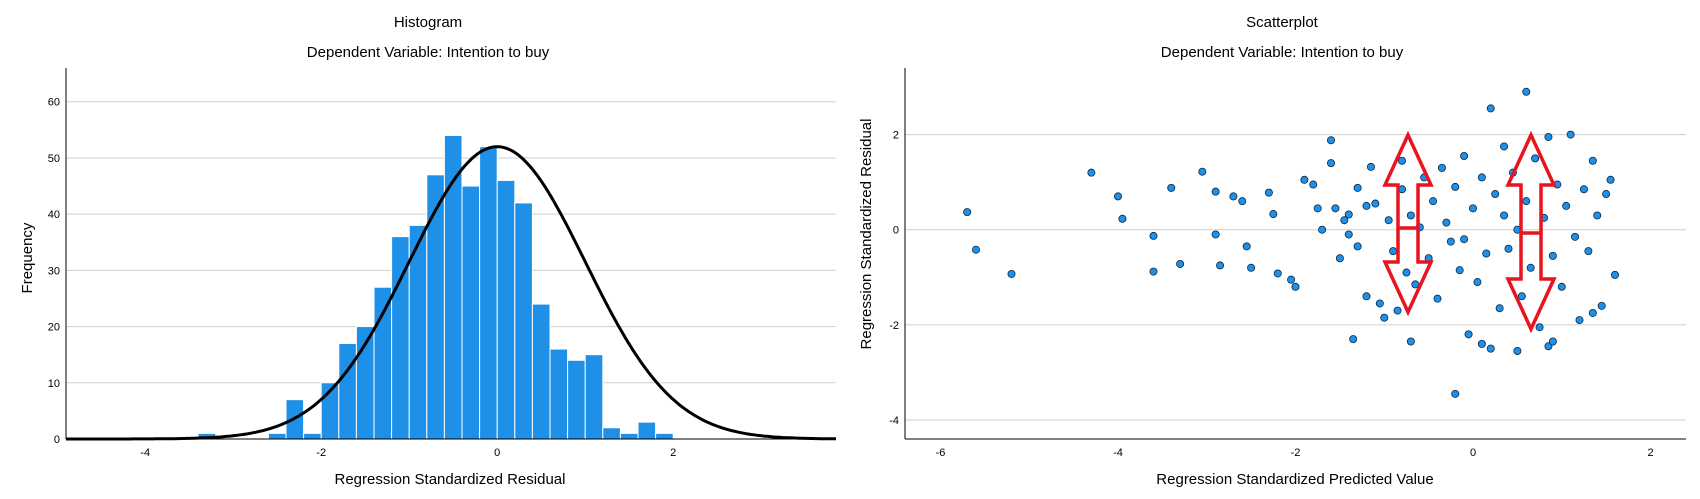 Image resolution: width=1700 pixels, height=499 pixels. I want to click on scatterplot-x-tick-label: 0, so click(1473, 453).